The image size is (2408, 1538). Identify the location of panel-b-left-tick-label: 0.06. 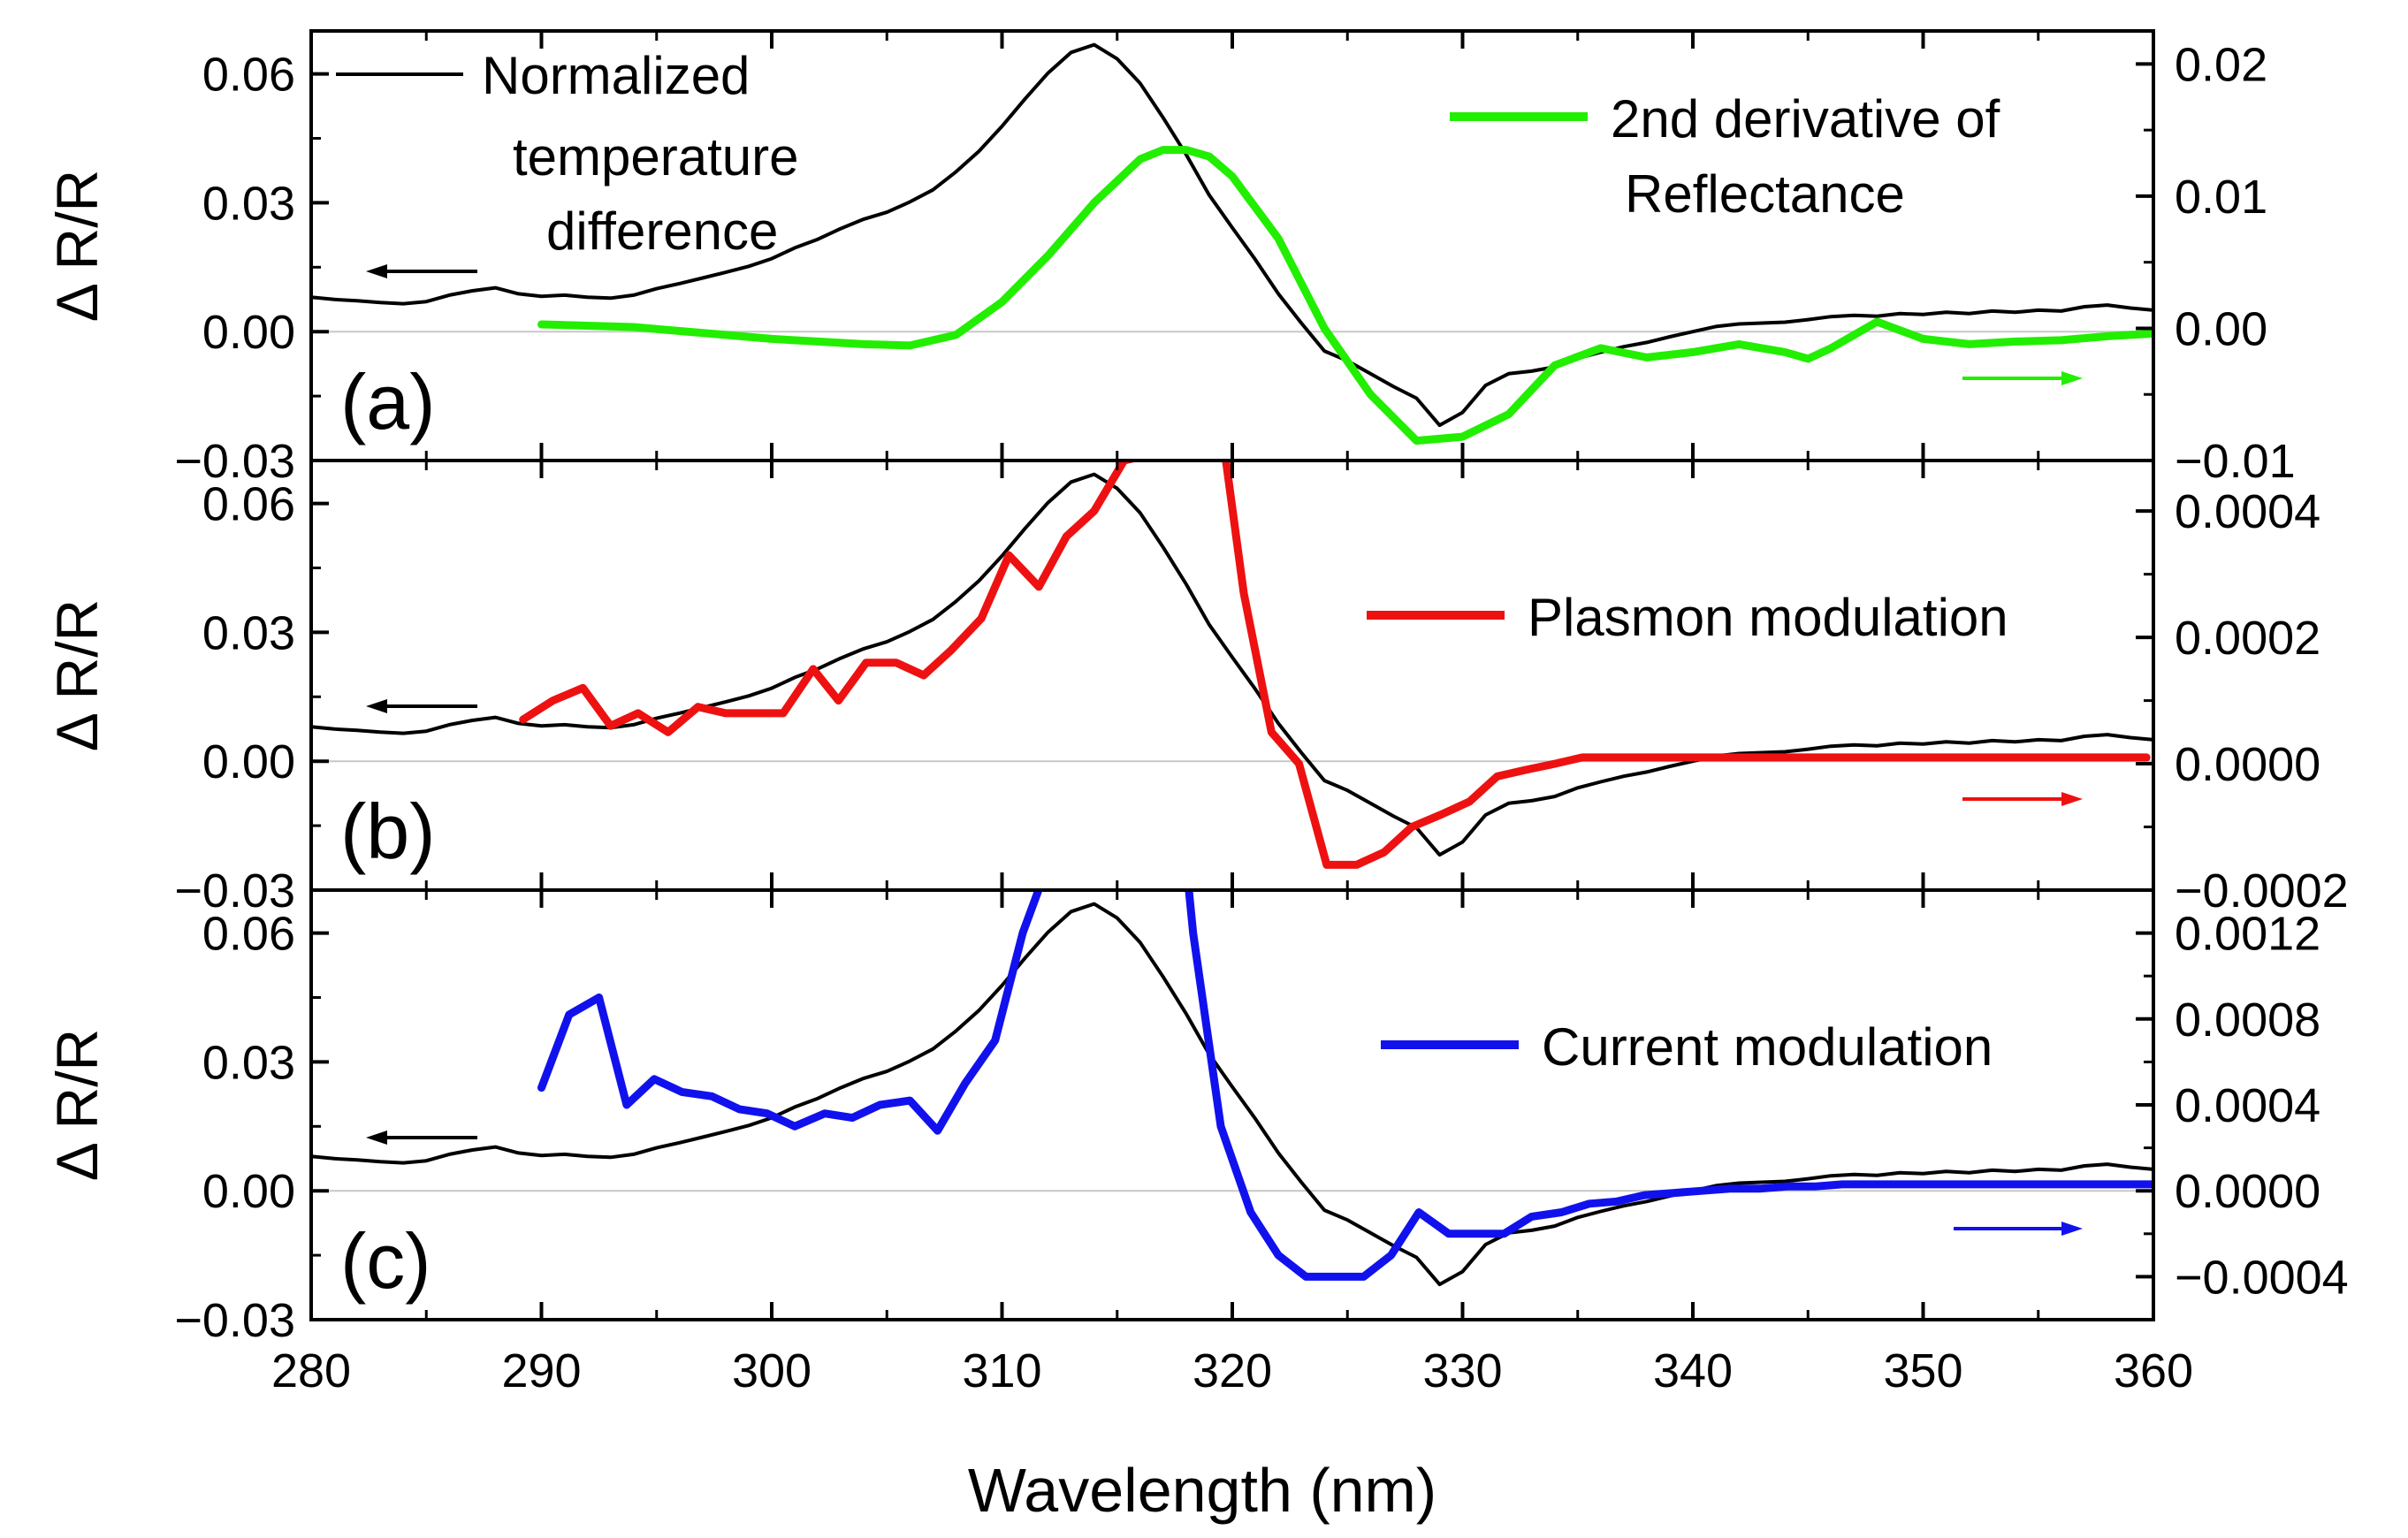
(248, 504).